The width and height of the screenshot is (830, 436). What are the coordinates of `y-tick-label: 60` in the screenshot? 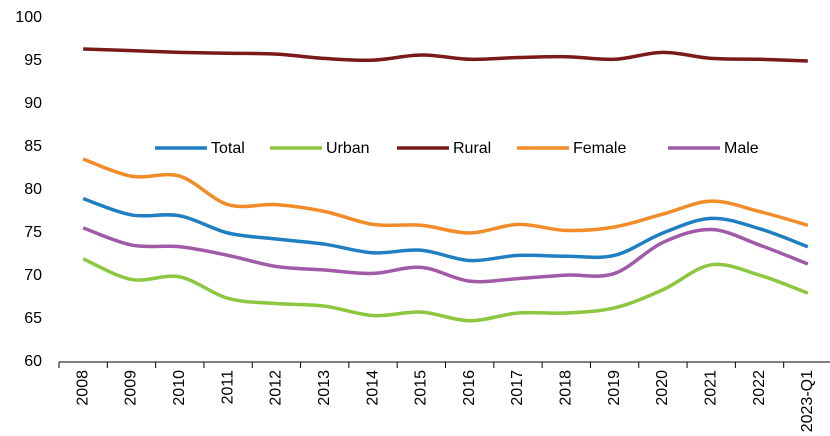 It's located at (33, 361).